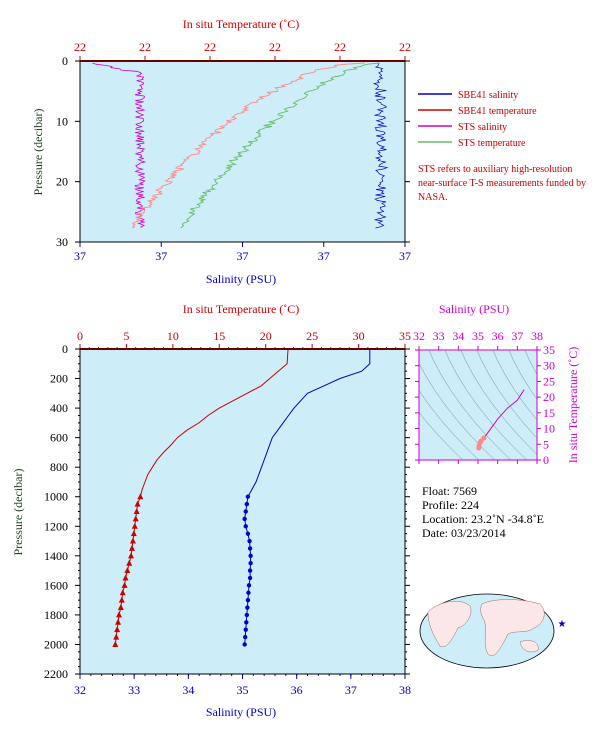 This screenshot has width=601, height=736. I want to click on legend-label: STS salinity, so click(482, 127).